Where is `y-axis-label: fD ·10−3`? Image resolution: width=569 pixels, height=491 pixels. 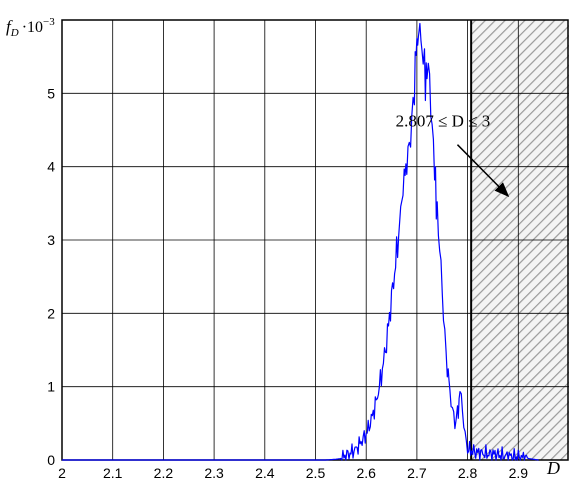
y-axis-label: fD ·10−3 is located at coordinates (30, 27).